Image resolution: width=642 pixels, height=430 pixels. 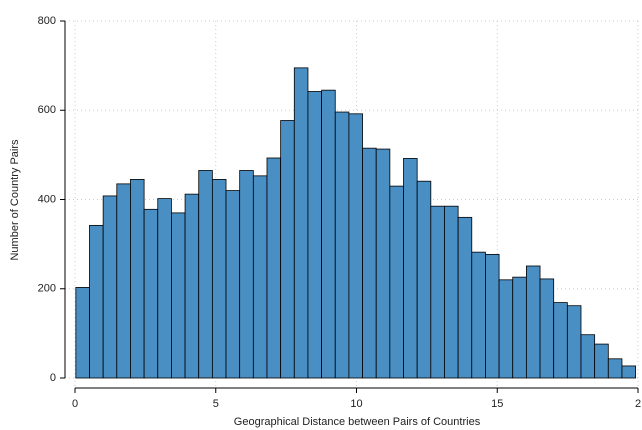 I want to click on y-axis-label: Number of Country Pairs, so click(x=15, y=200).